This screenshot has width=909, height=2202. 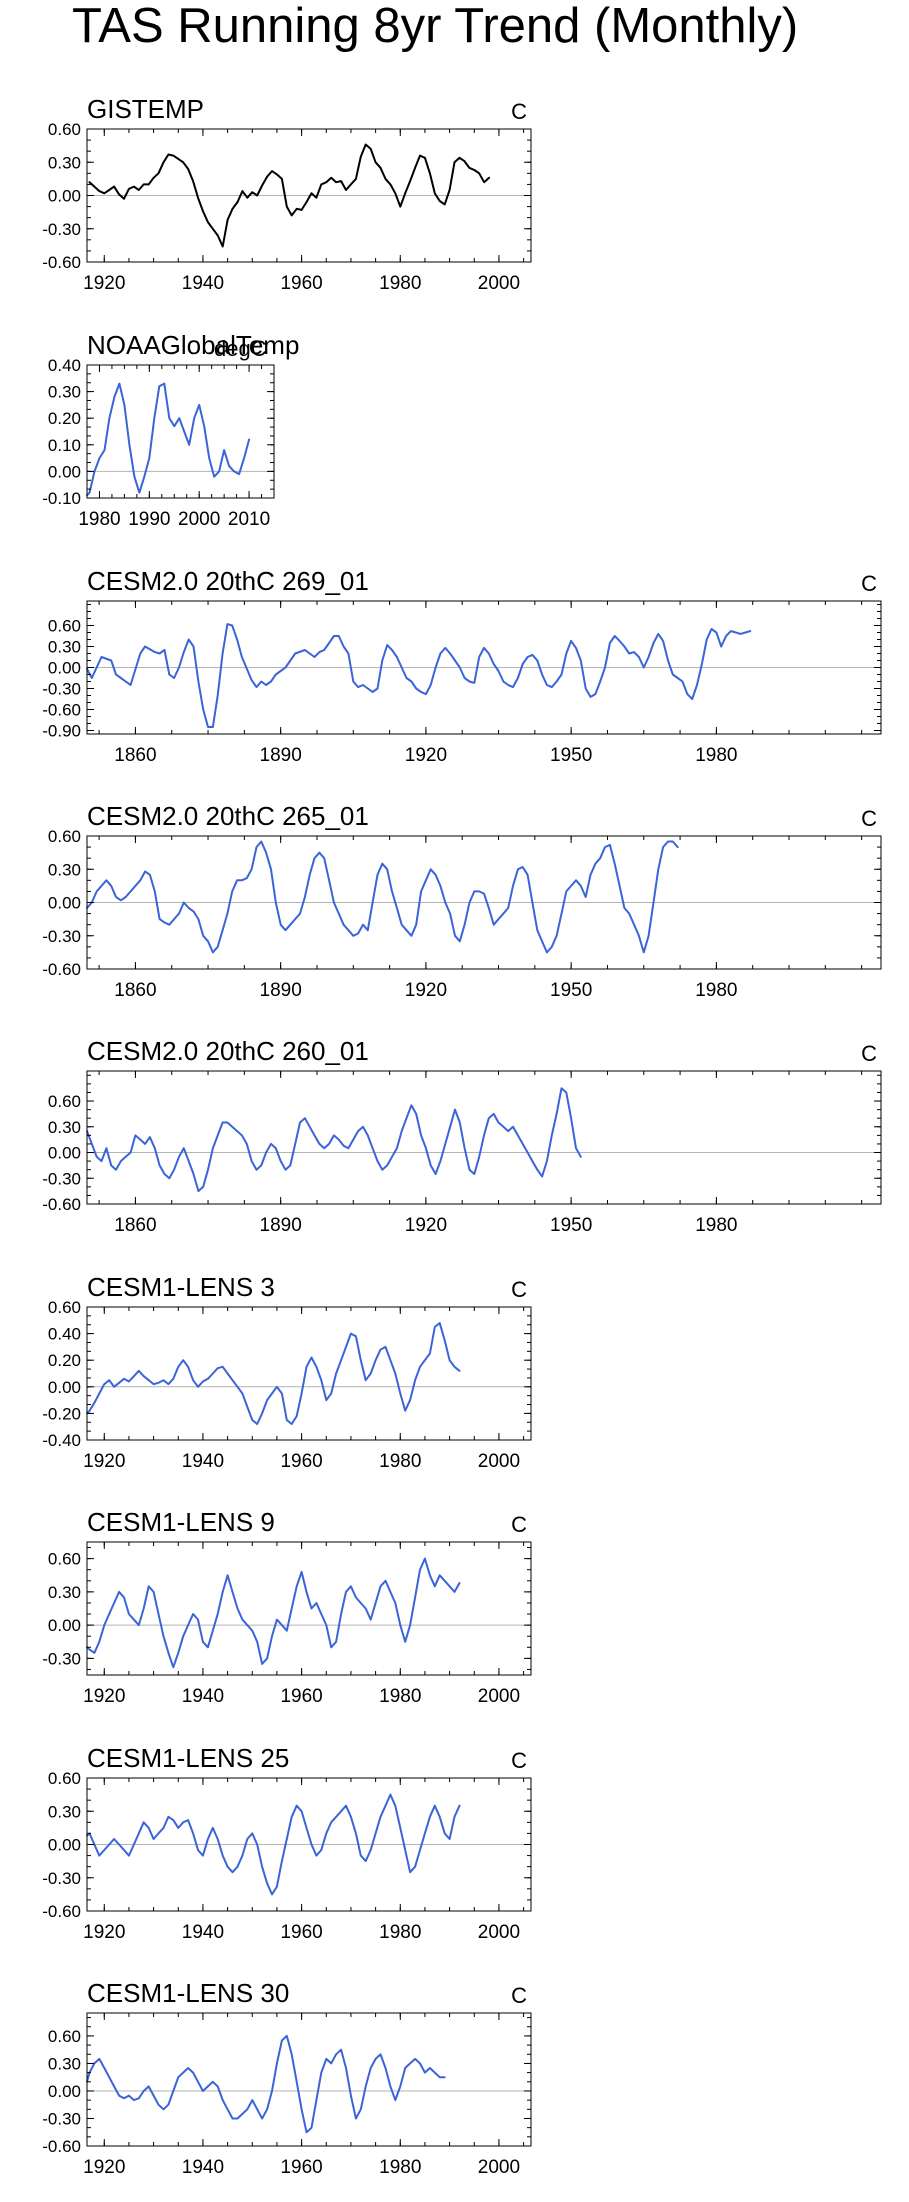 I want to click on figure-title: TAS Running 8yr Trend (Monthly), so click(x=435, y=26).